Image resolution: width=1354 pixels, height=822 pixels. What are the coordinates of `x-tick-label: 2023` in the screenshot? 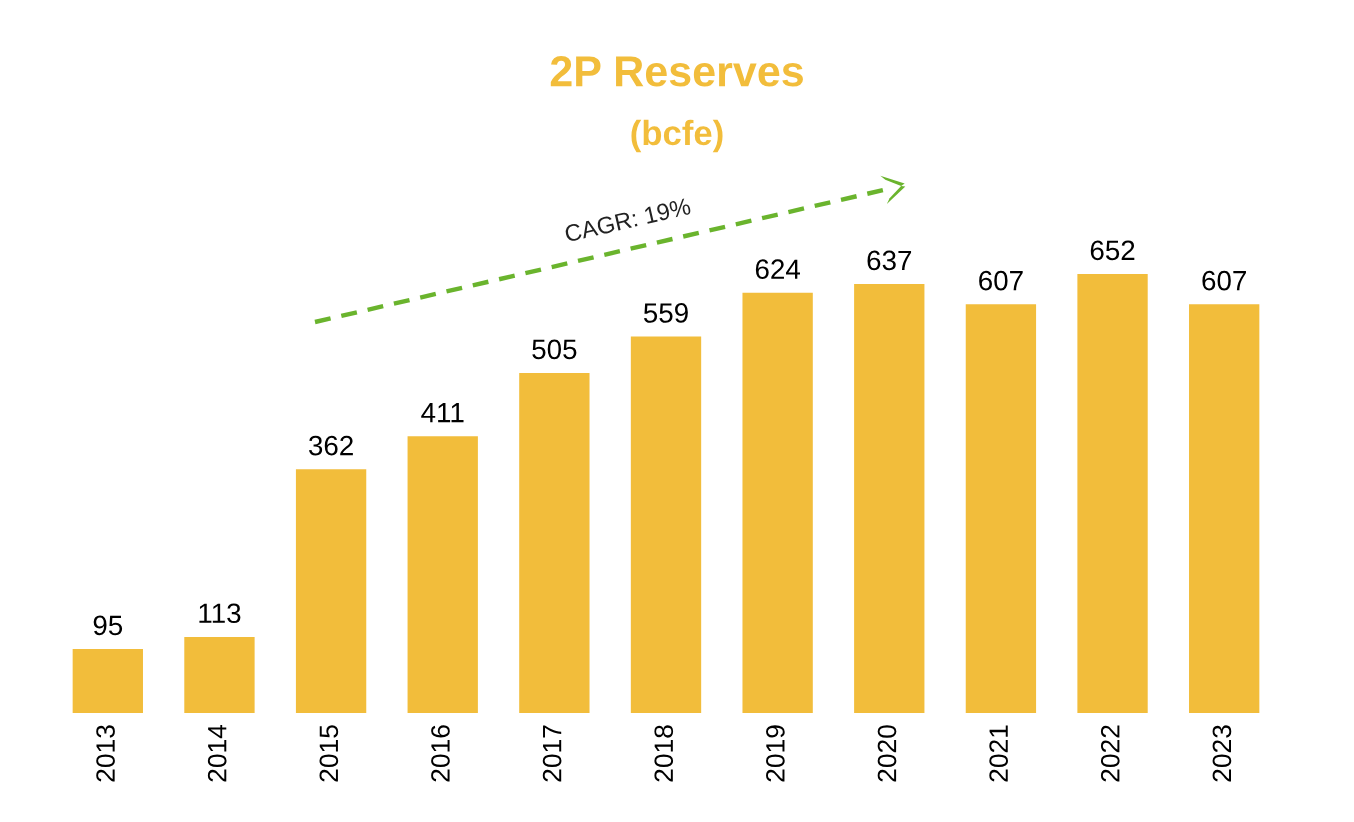 It's located at (1222, 753).